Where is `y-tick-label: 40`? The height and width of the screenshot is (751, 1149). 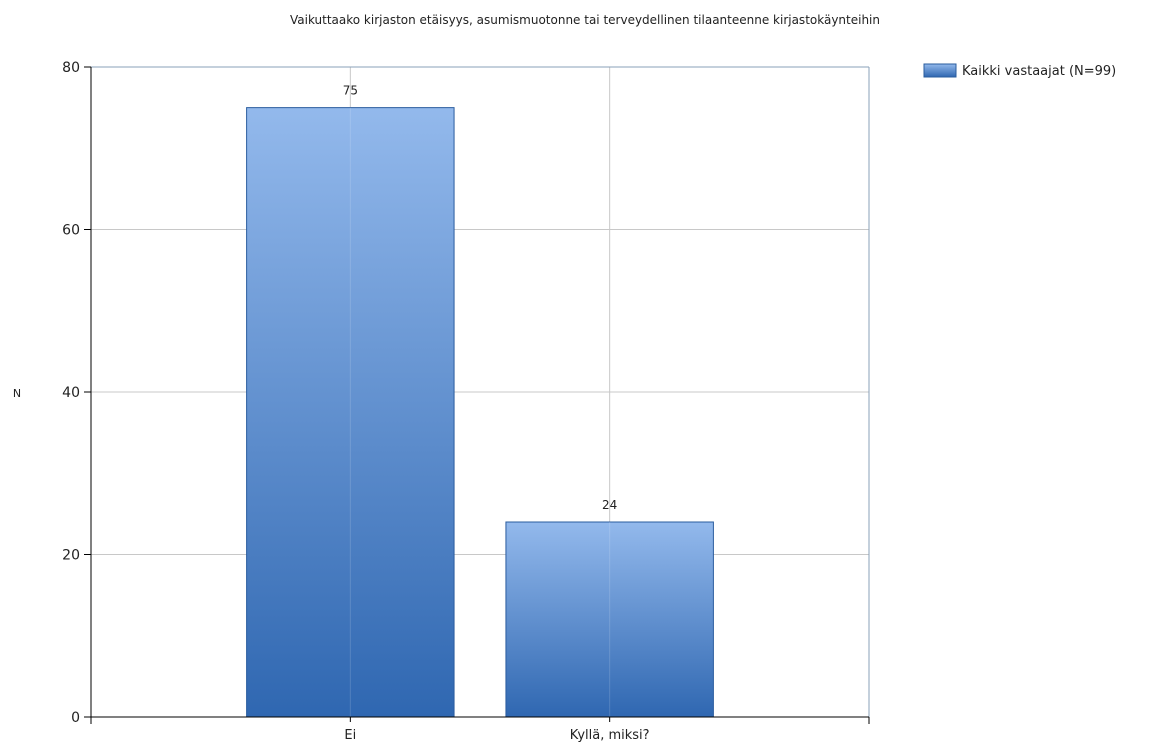 y-tick-label: 40 is located at coordinates (71, 393).